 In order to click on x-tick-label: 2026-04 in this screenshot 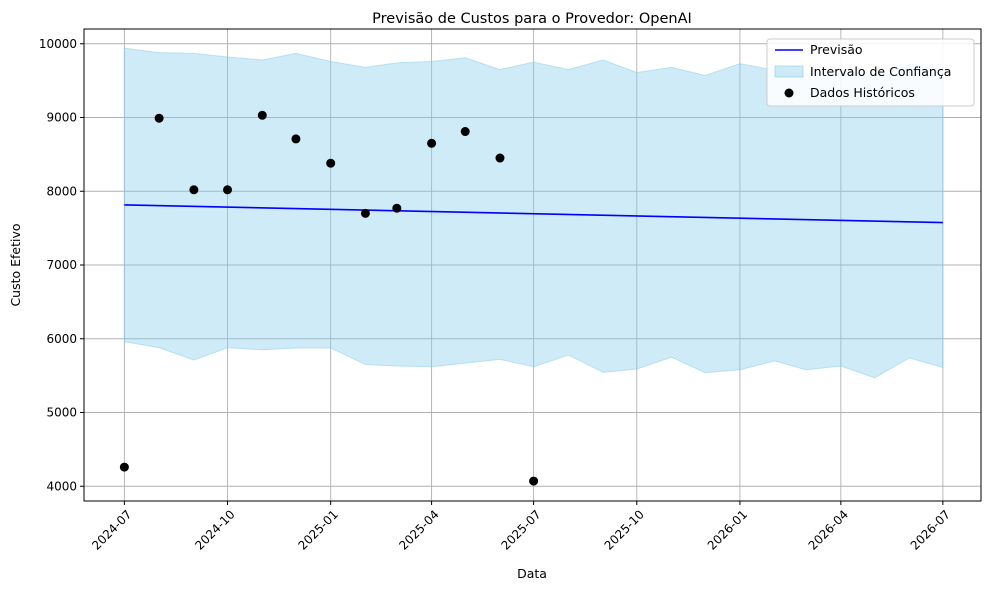, I will do `click(828, 529)`.